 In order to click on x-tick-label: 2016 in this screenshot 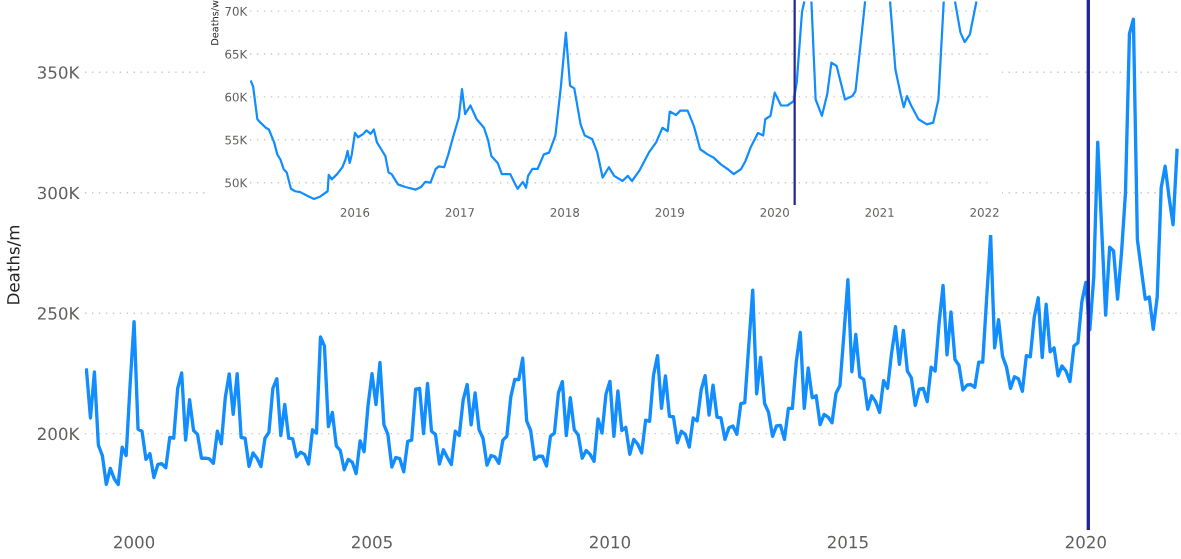, I will do `click(355, 212)`.